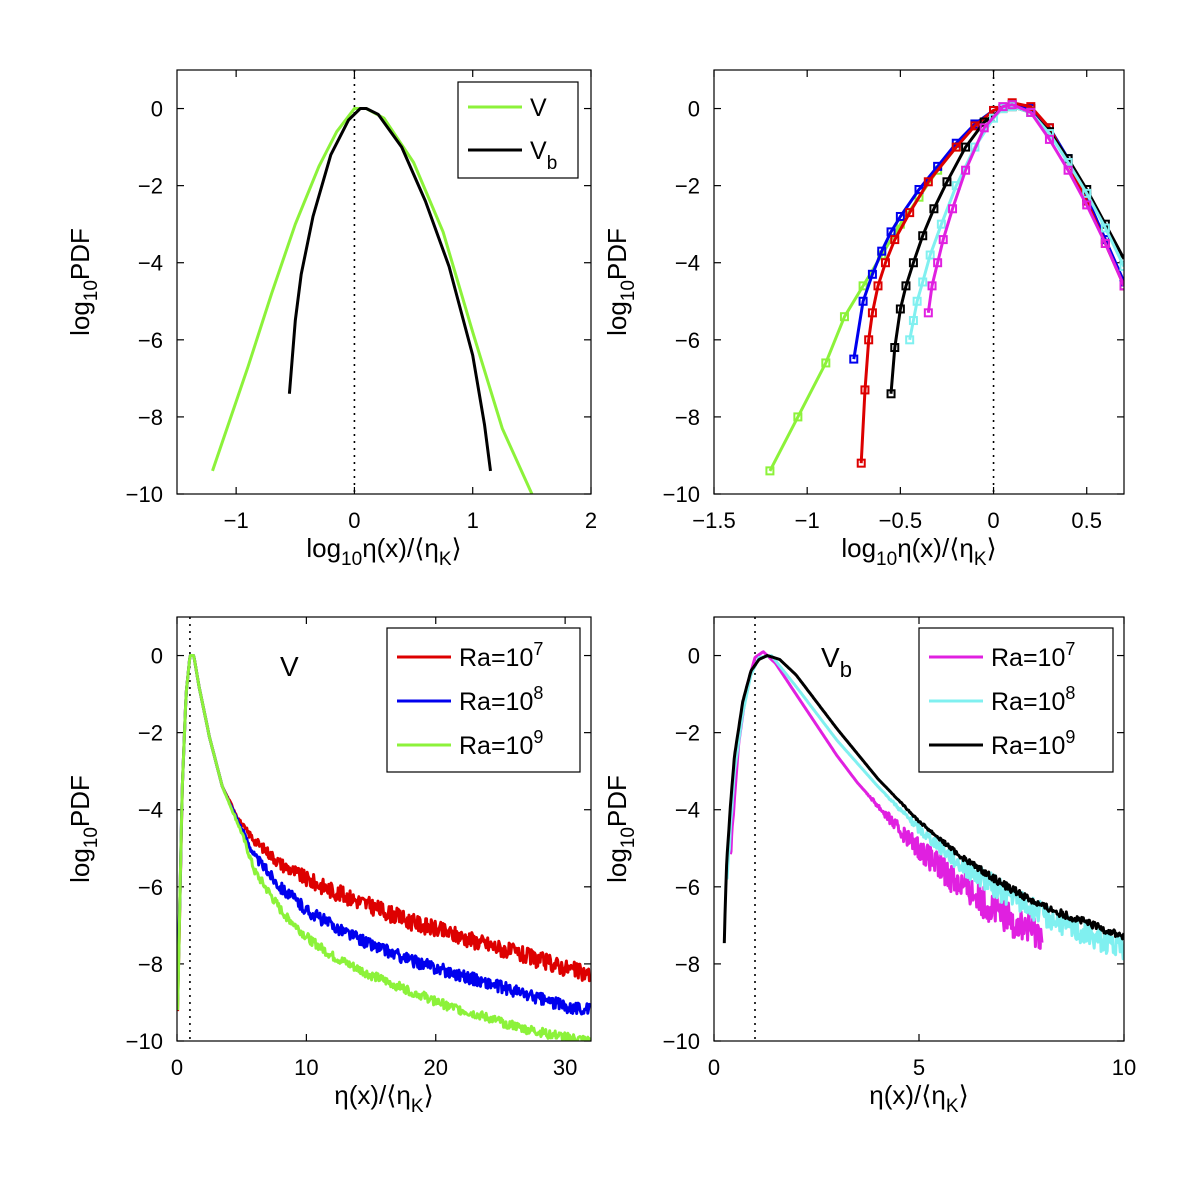  Describe the element at coordinates (436, 1067) in the screenshot. I see `x-tick-label: 20` at that location.